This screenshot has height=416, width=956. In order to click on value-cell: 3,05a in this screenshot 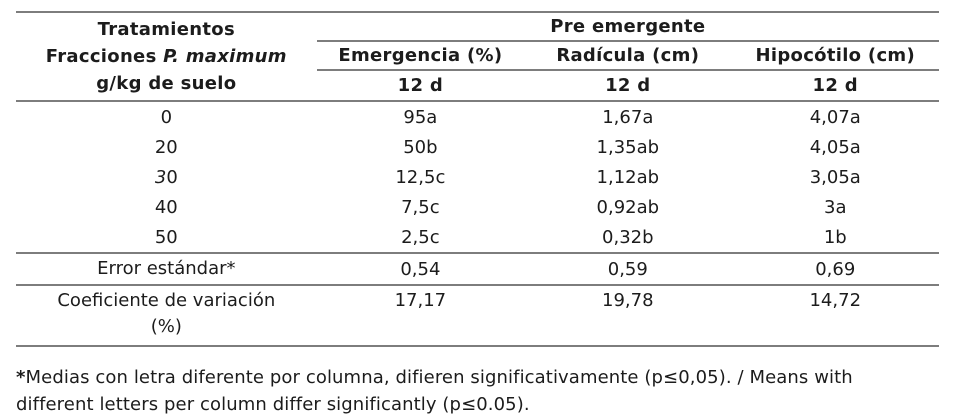, I will do `click(835, 177)`.